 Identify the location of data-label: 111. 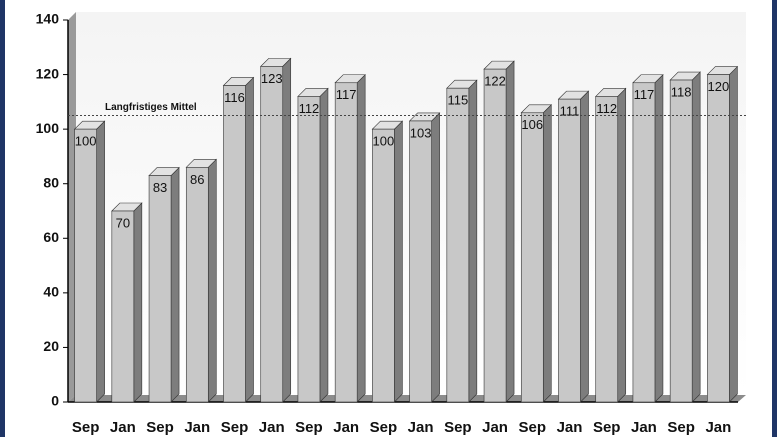
(570, 111).